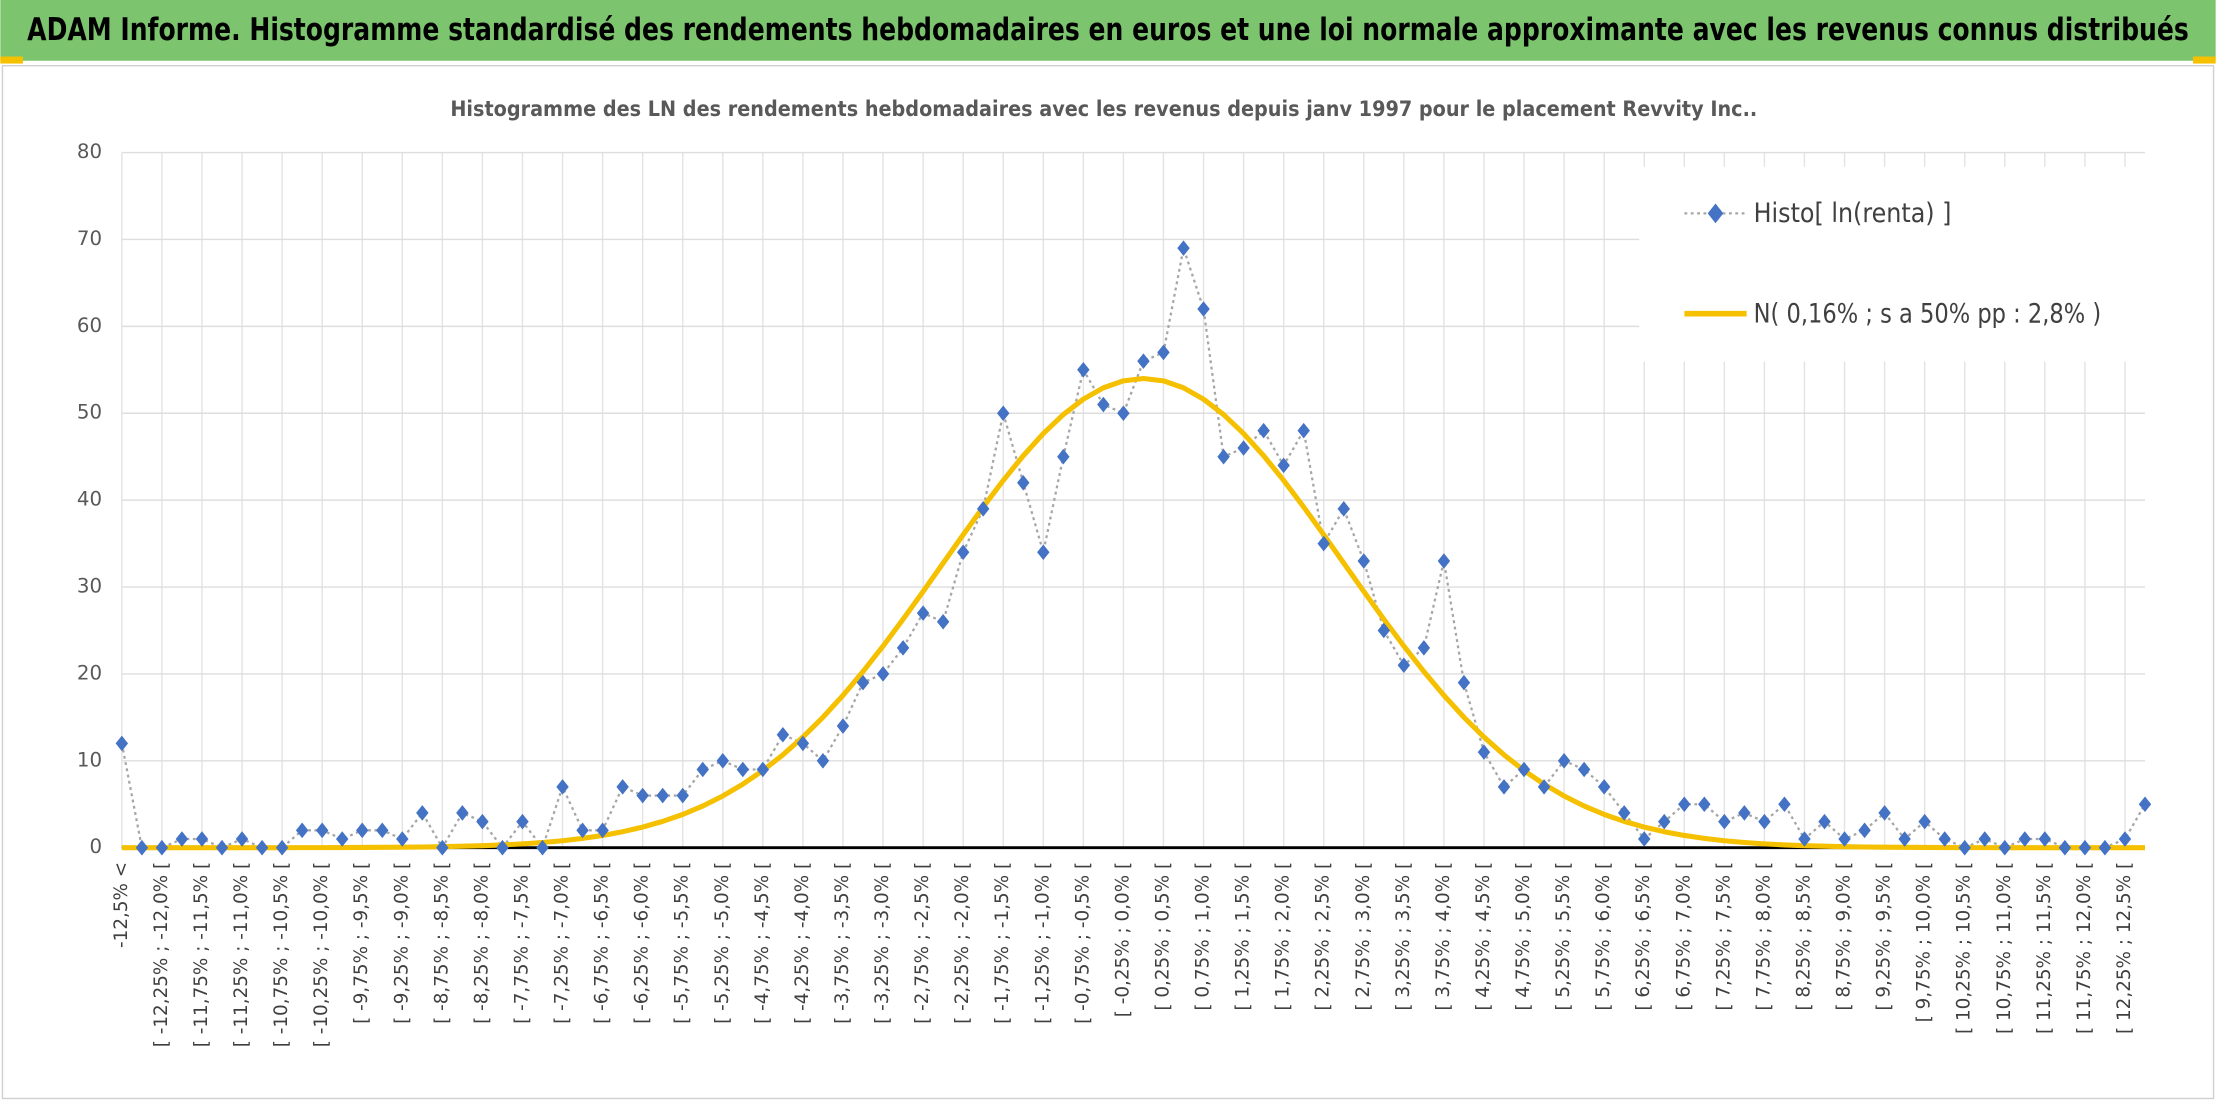  I want to click on y-tick-label: 70, so click(89, 238).